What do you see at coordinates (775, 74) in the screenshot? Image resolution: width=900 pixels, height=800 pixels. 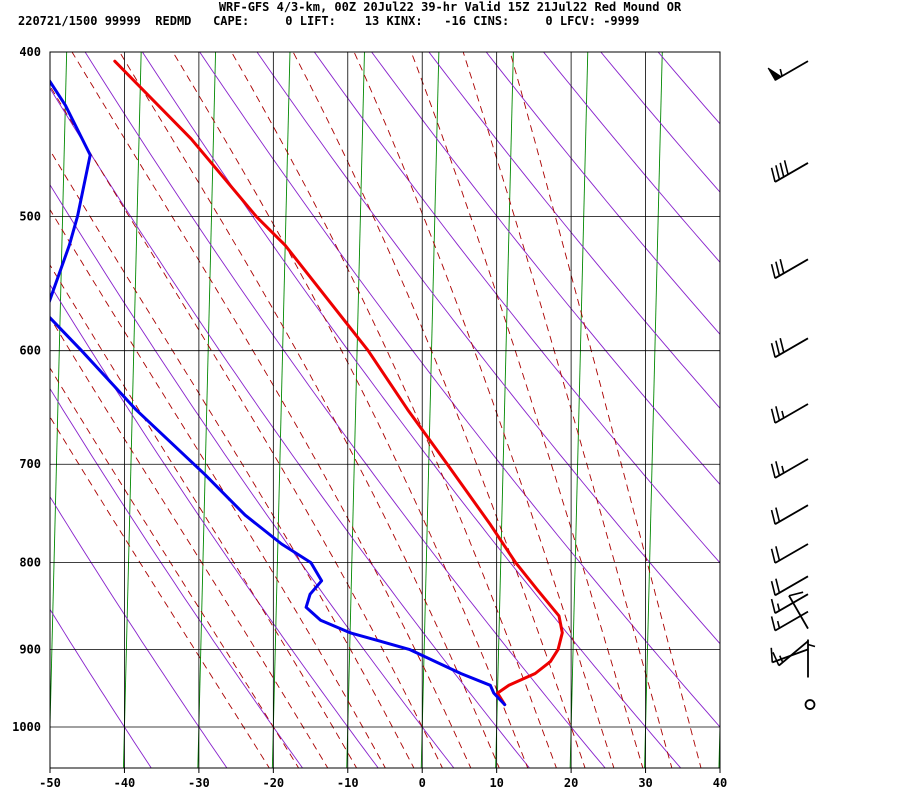 I see `barb-pennant` at bounding box center [775, 74].